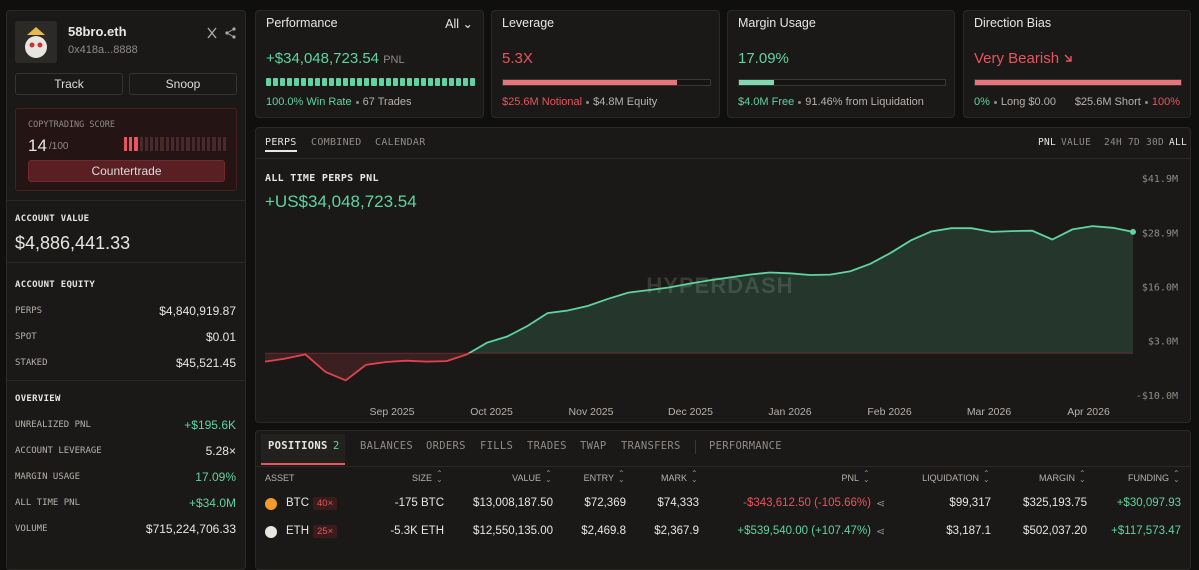  Describe the element at coordinates (547, 446) in the screenshot. I see `positions-tab: TRADES` at that location.